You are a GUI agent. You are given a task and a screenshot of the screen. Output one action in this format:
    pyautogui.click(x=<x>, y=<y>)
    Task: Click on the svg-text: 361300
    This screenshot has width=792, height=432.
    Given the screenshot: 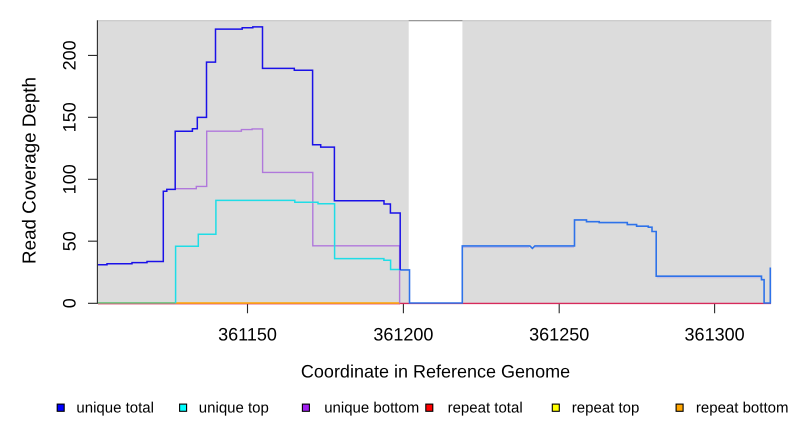 What is the action you would take?
    pyautogui.click(x=715, y=335)
    